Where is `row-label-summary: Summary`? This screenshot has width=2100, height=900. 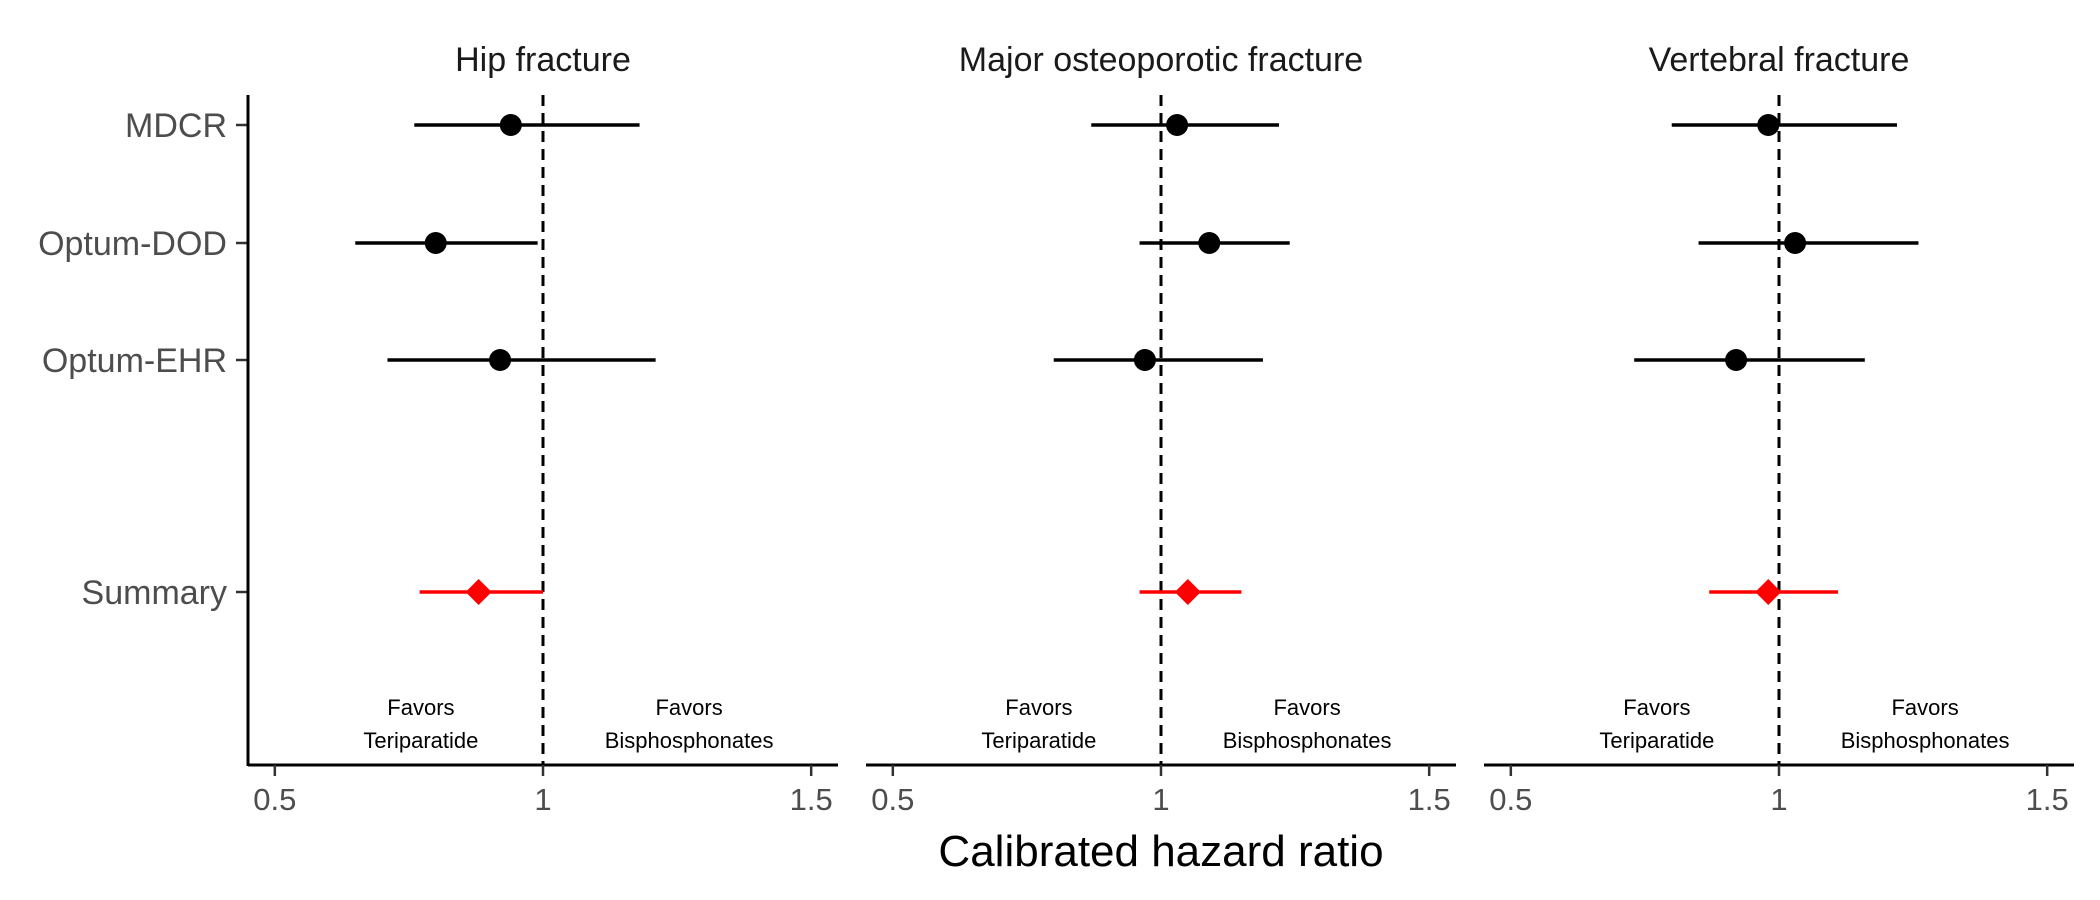 row-label-summary: Summary is located at coordinates (154, 593).